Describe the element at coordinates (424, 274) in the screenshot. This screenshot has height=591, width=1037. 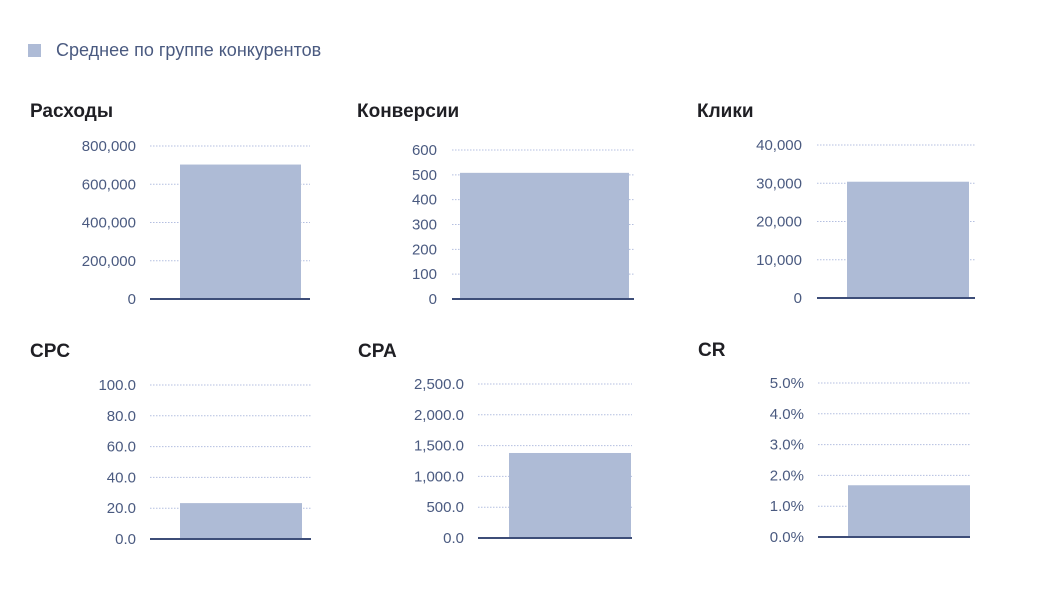
I see `y-tick-label: 100` at that location.